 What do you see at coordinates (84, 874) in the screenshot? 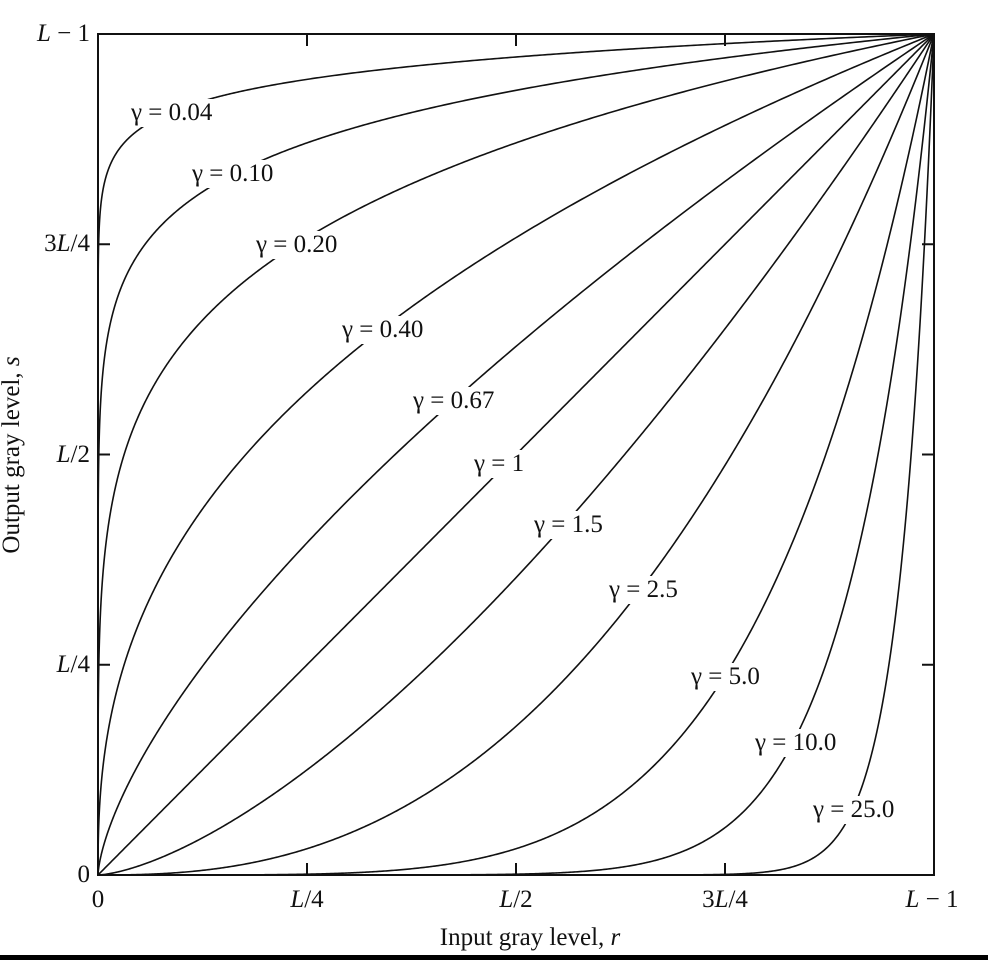
I see `y-tick-label: 0` at bounding box center [84, 874].